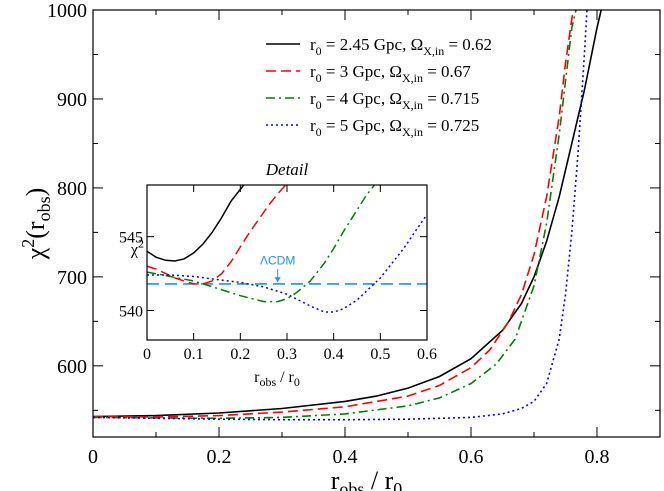 The width and height of the screenshot is (664, 491). I want to click on legend-eq: = 5 Gpc, Ω, so click(362, 125).